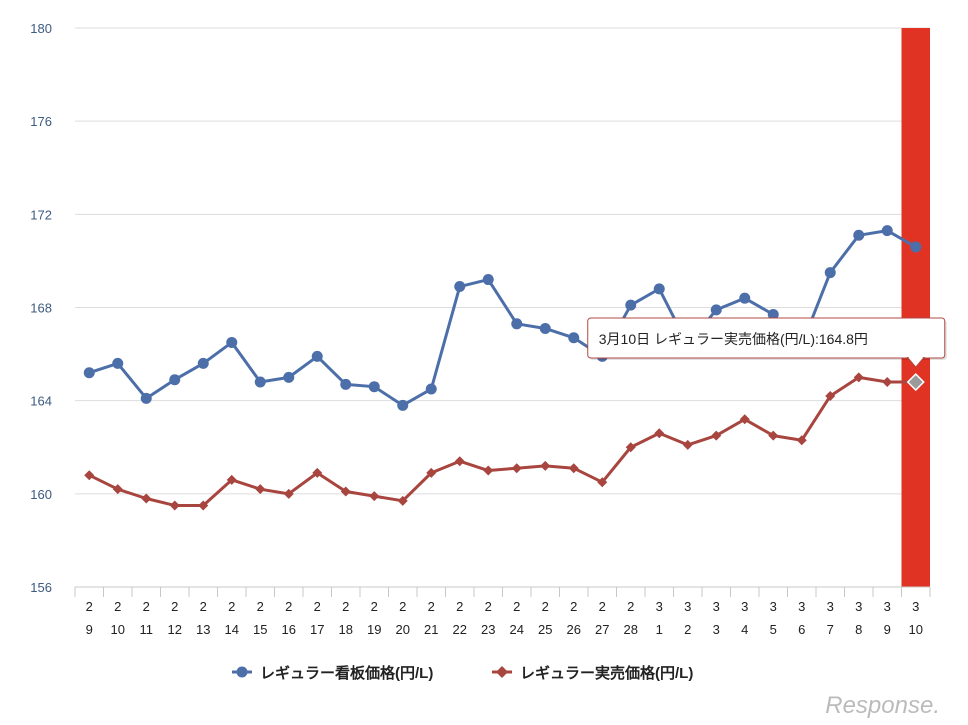 Image resolution: width=968 pixels, height=725 pixels. What do you see at coordinates (41, 587) in the screenshot?
I see `y-tick-label: 156` at bounding box center [41, 587].